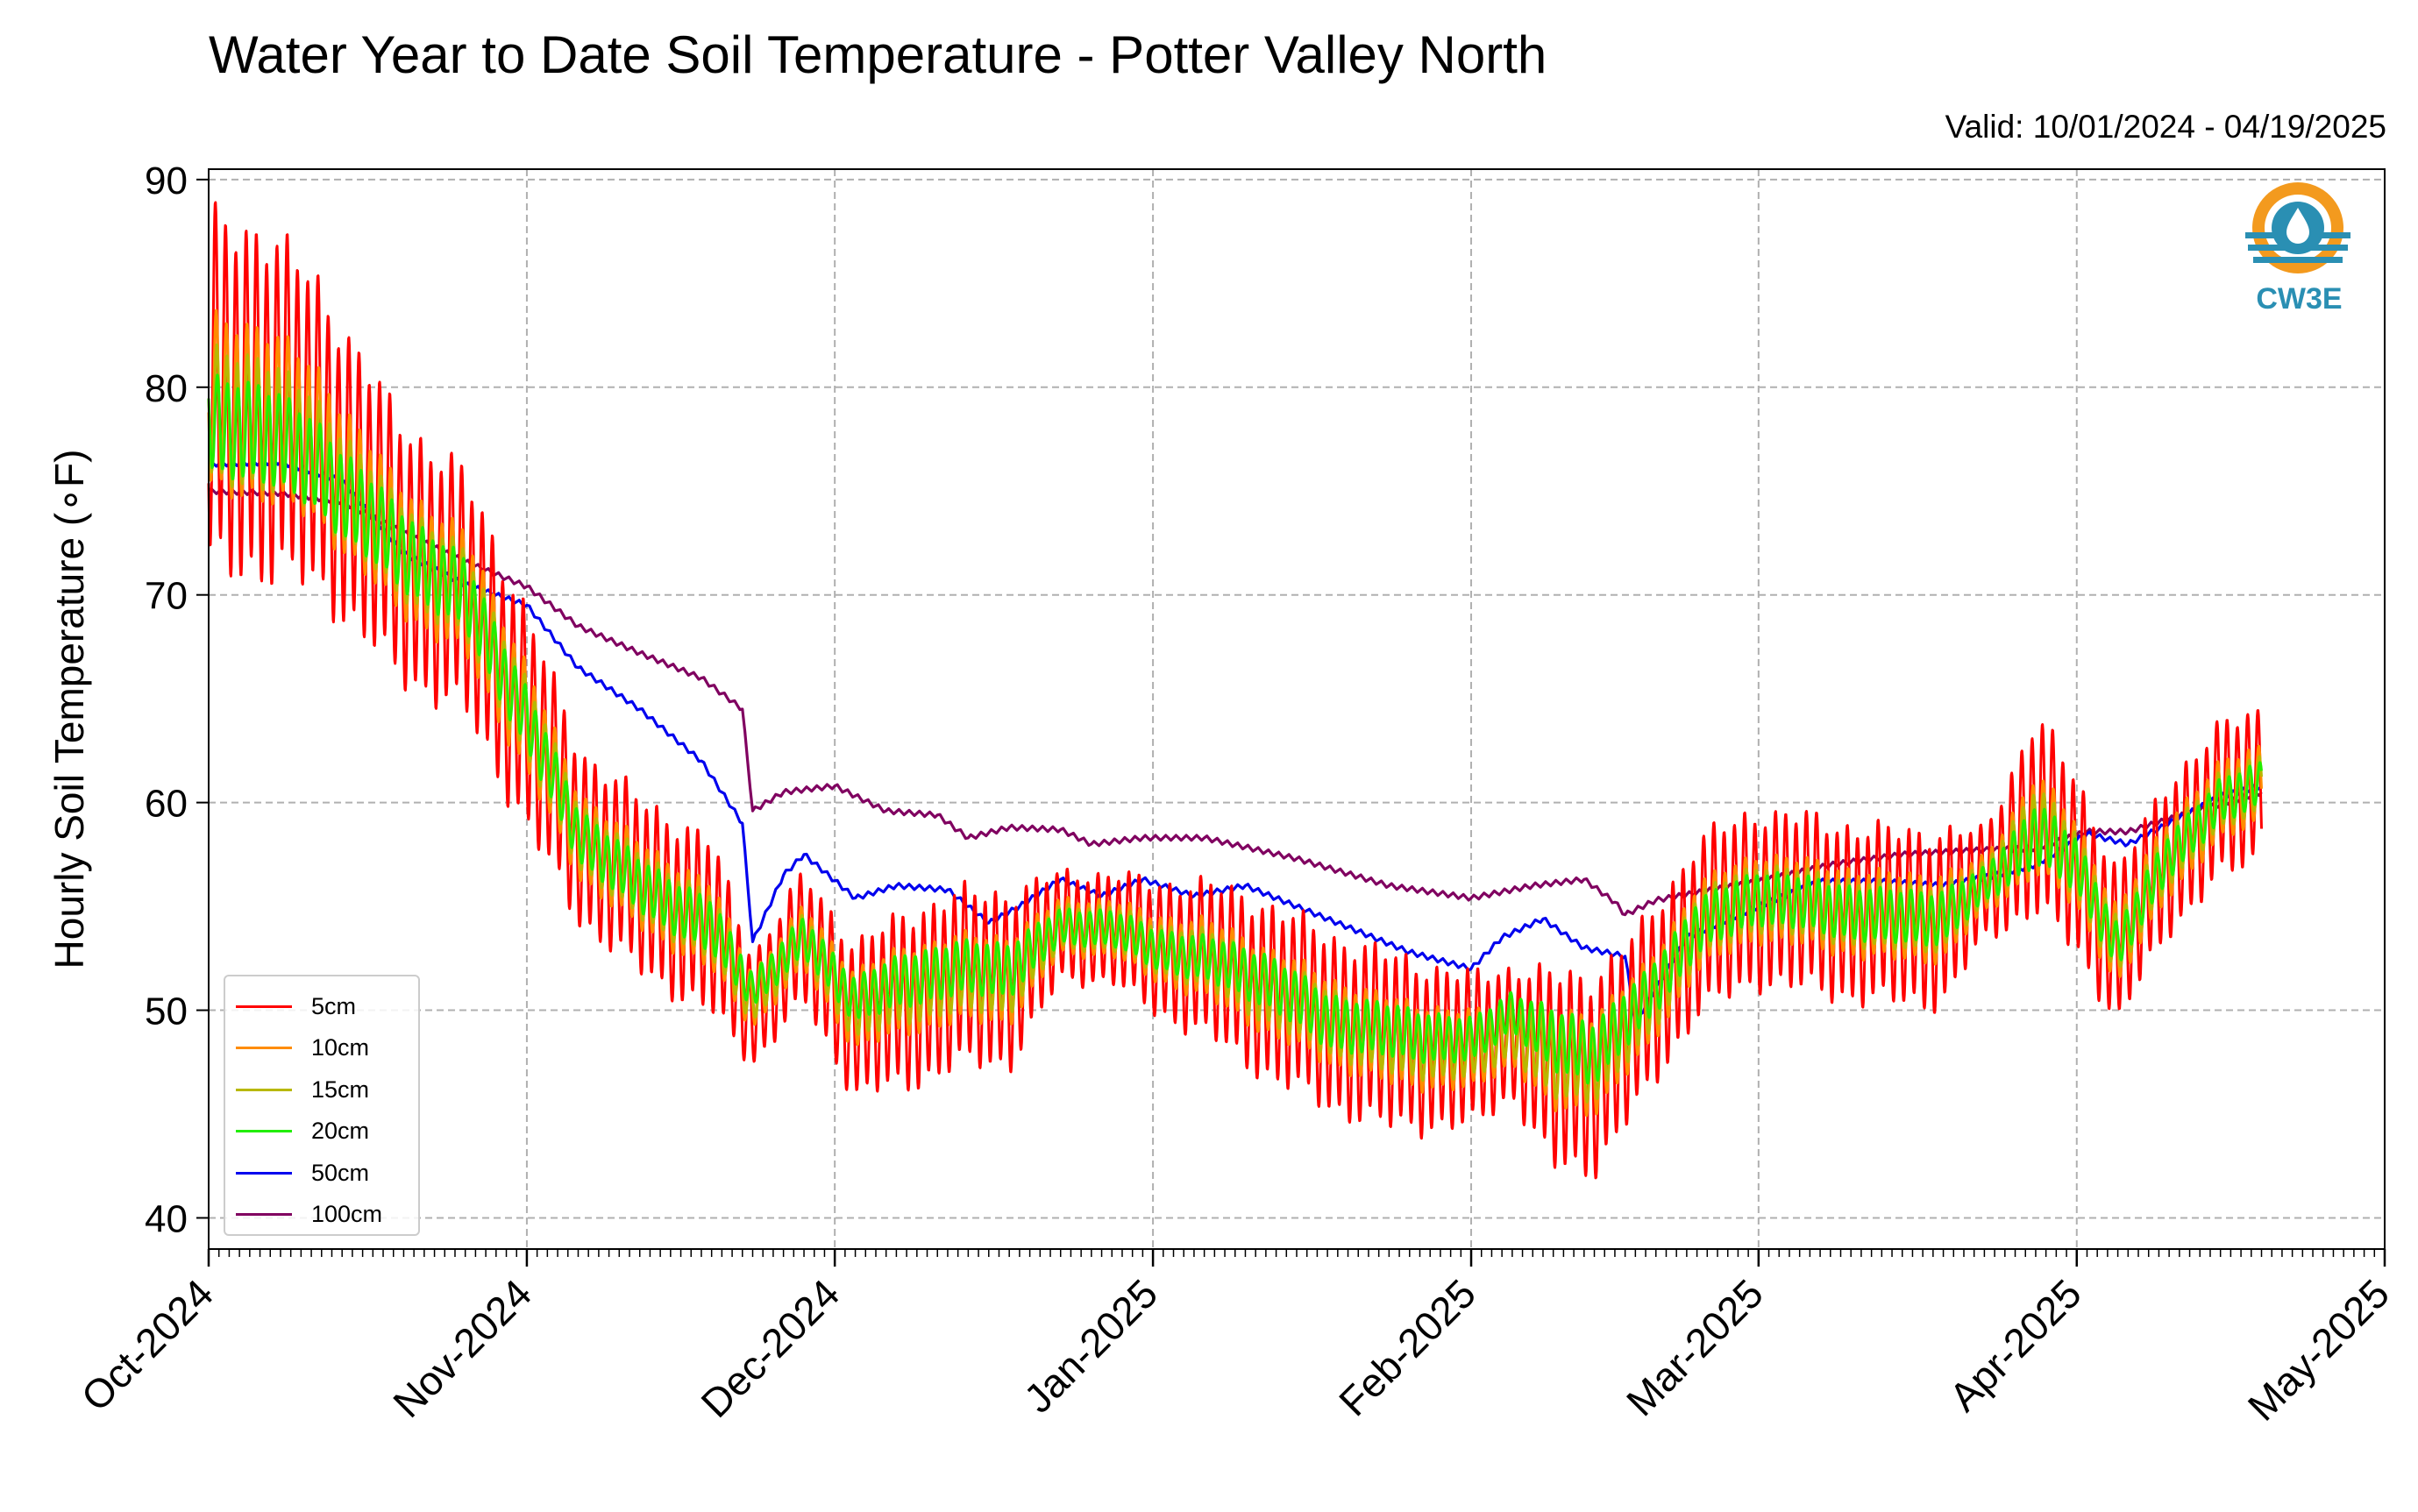 This screenshot has width=2418, height=1512. I want to click on legend-item-15cm: 15cm, so click(302, 1089).